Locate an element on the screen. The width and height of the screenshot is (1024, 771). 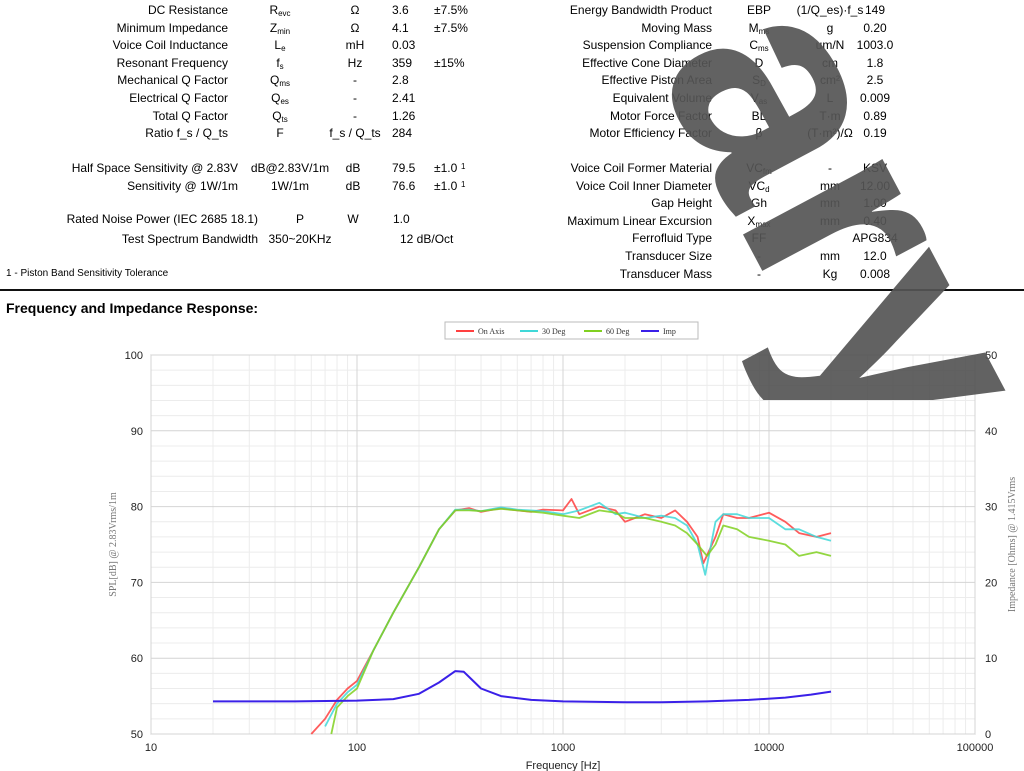
y-tick-label: 60 is located at coordinates (137, 659).